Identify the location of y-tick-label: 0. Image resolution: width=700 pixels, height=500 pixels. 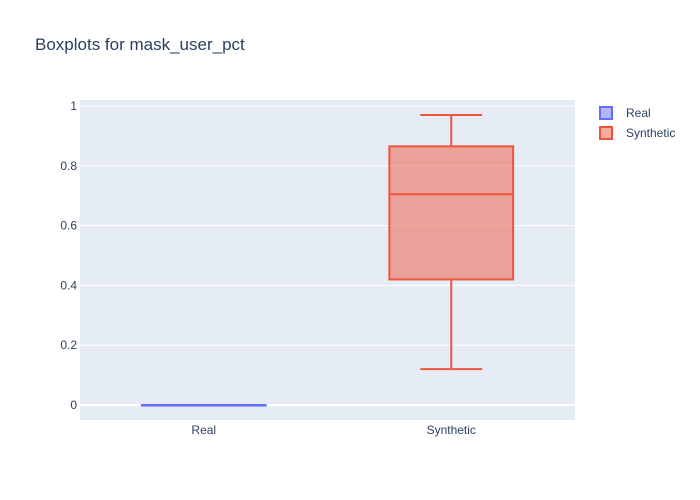
(73, 405).